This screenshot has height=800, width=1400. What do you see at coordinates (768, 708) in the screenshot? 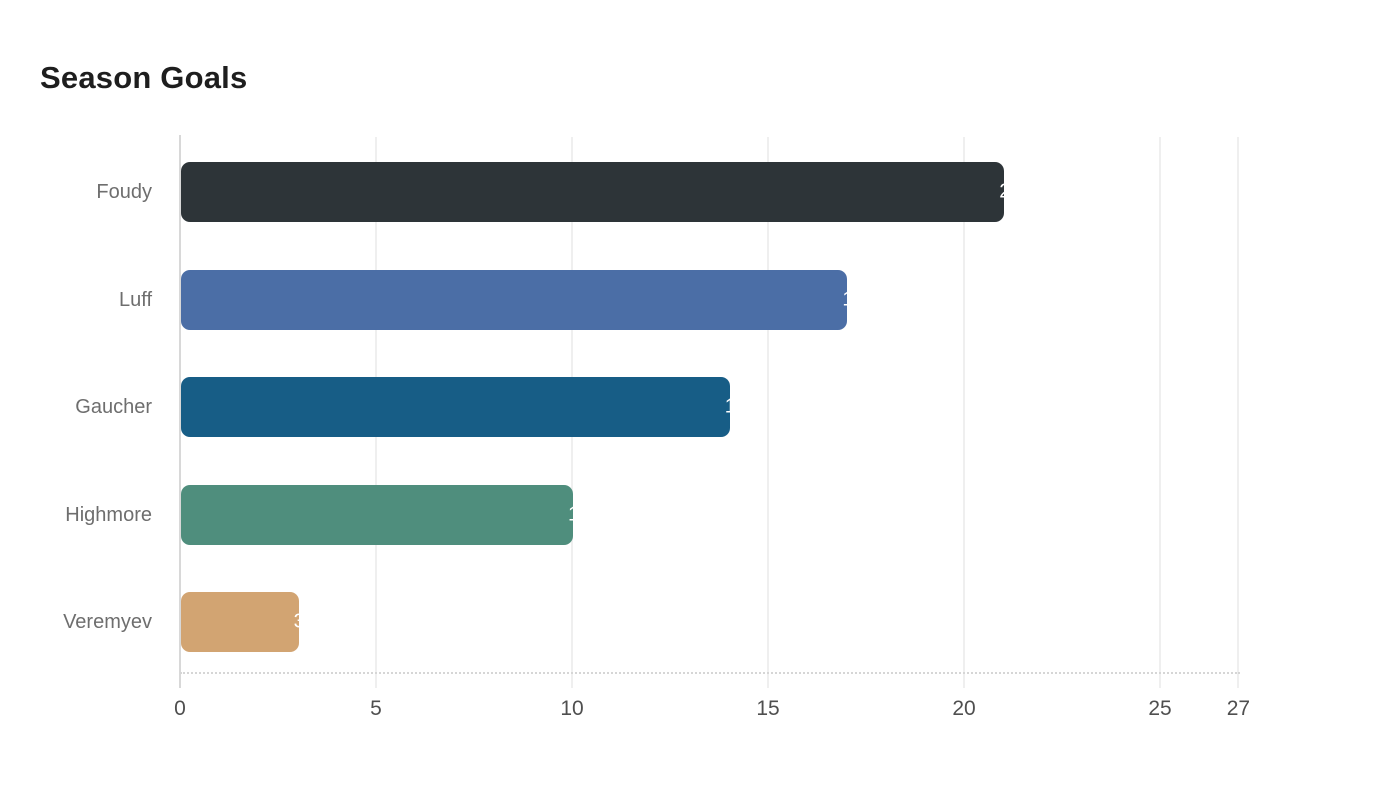
I see `x-tick-label: 15` at bounding box center [768, 708].